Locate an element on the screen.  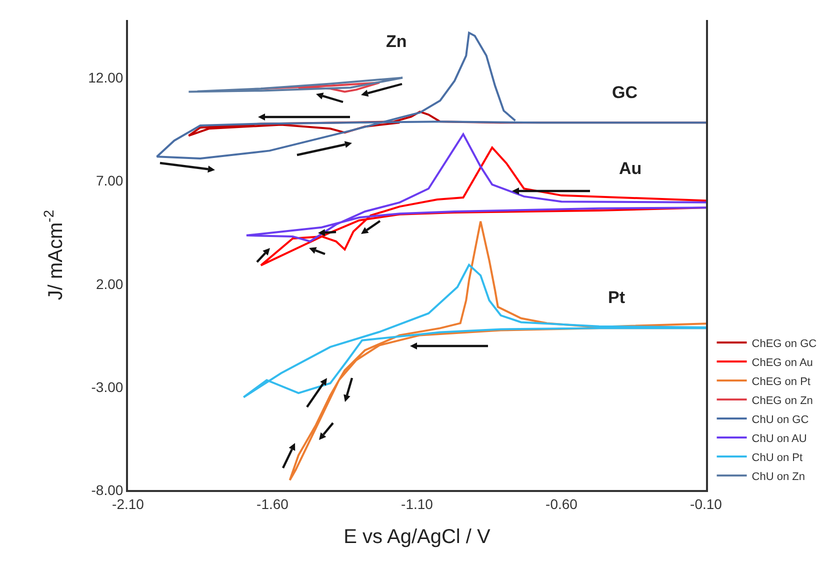
legend-label: ChEG on Au is located at coordinates (782, 362).